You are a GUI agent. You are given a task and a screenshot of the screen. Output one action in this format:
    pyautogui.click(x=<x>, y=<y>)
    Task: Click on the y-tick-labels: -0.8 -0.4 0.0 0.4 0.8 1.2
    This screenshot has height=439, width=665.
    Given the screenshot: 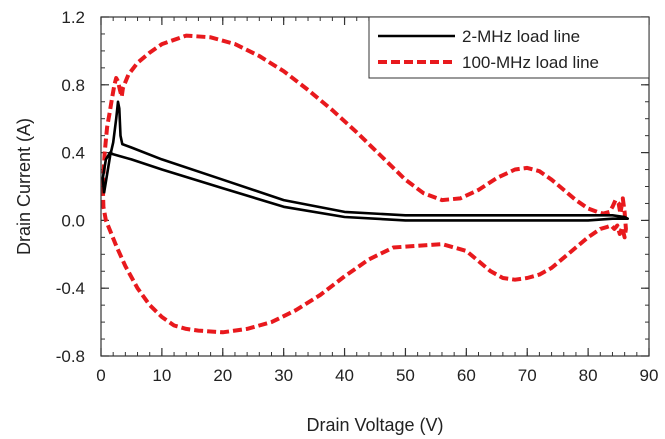 What is the action you would take?
    pyautogui.click(x=70, y=187)
    